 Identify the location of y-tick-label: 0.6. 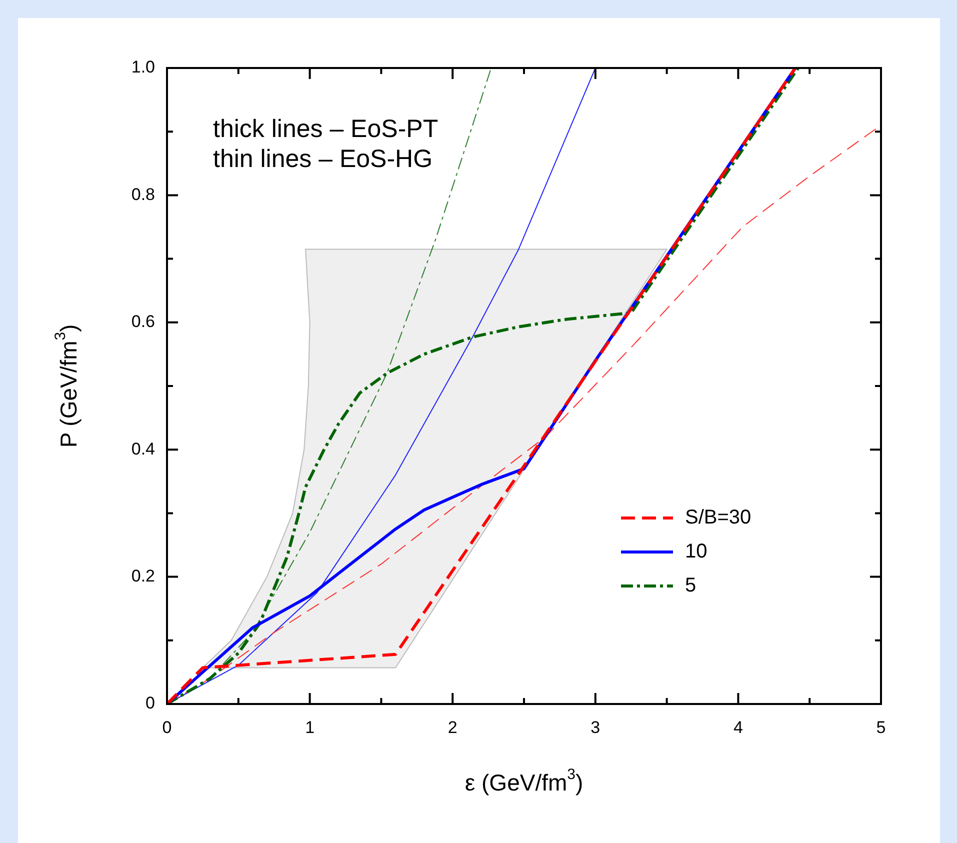
(143, 322).